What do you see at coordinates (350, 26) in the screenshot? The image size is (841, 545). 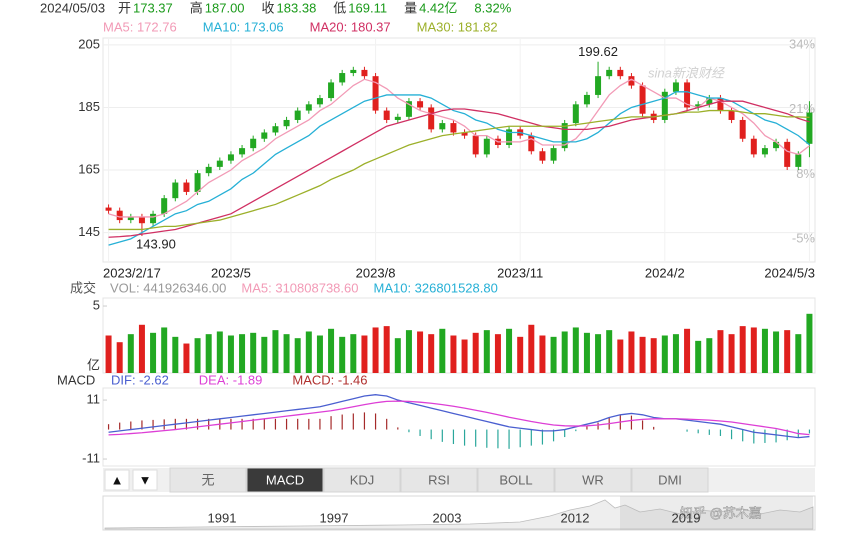 I see `legend-entry: MA20: 180.37` at bounding box center [350, 26].